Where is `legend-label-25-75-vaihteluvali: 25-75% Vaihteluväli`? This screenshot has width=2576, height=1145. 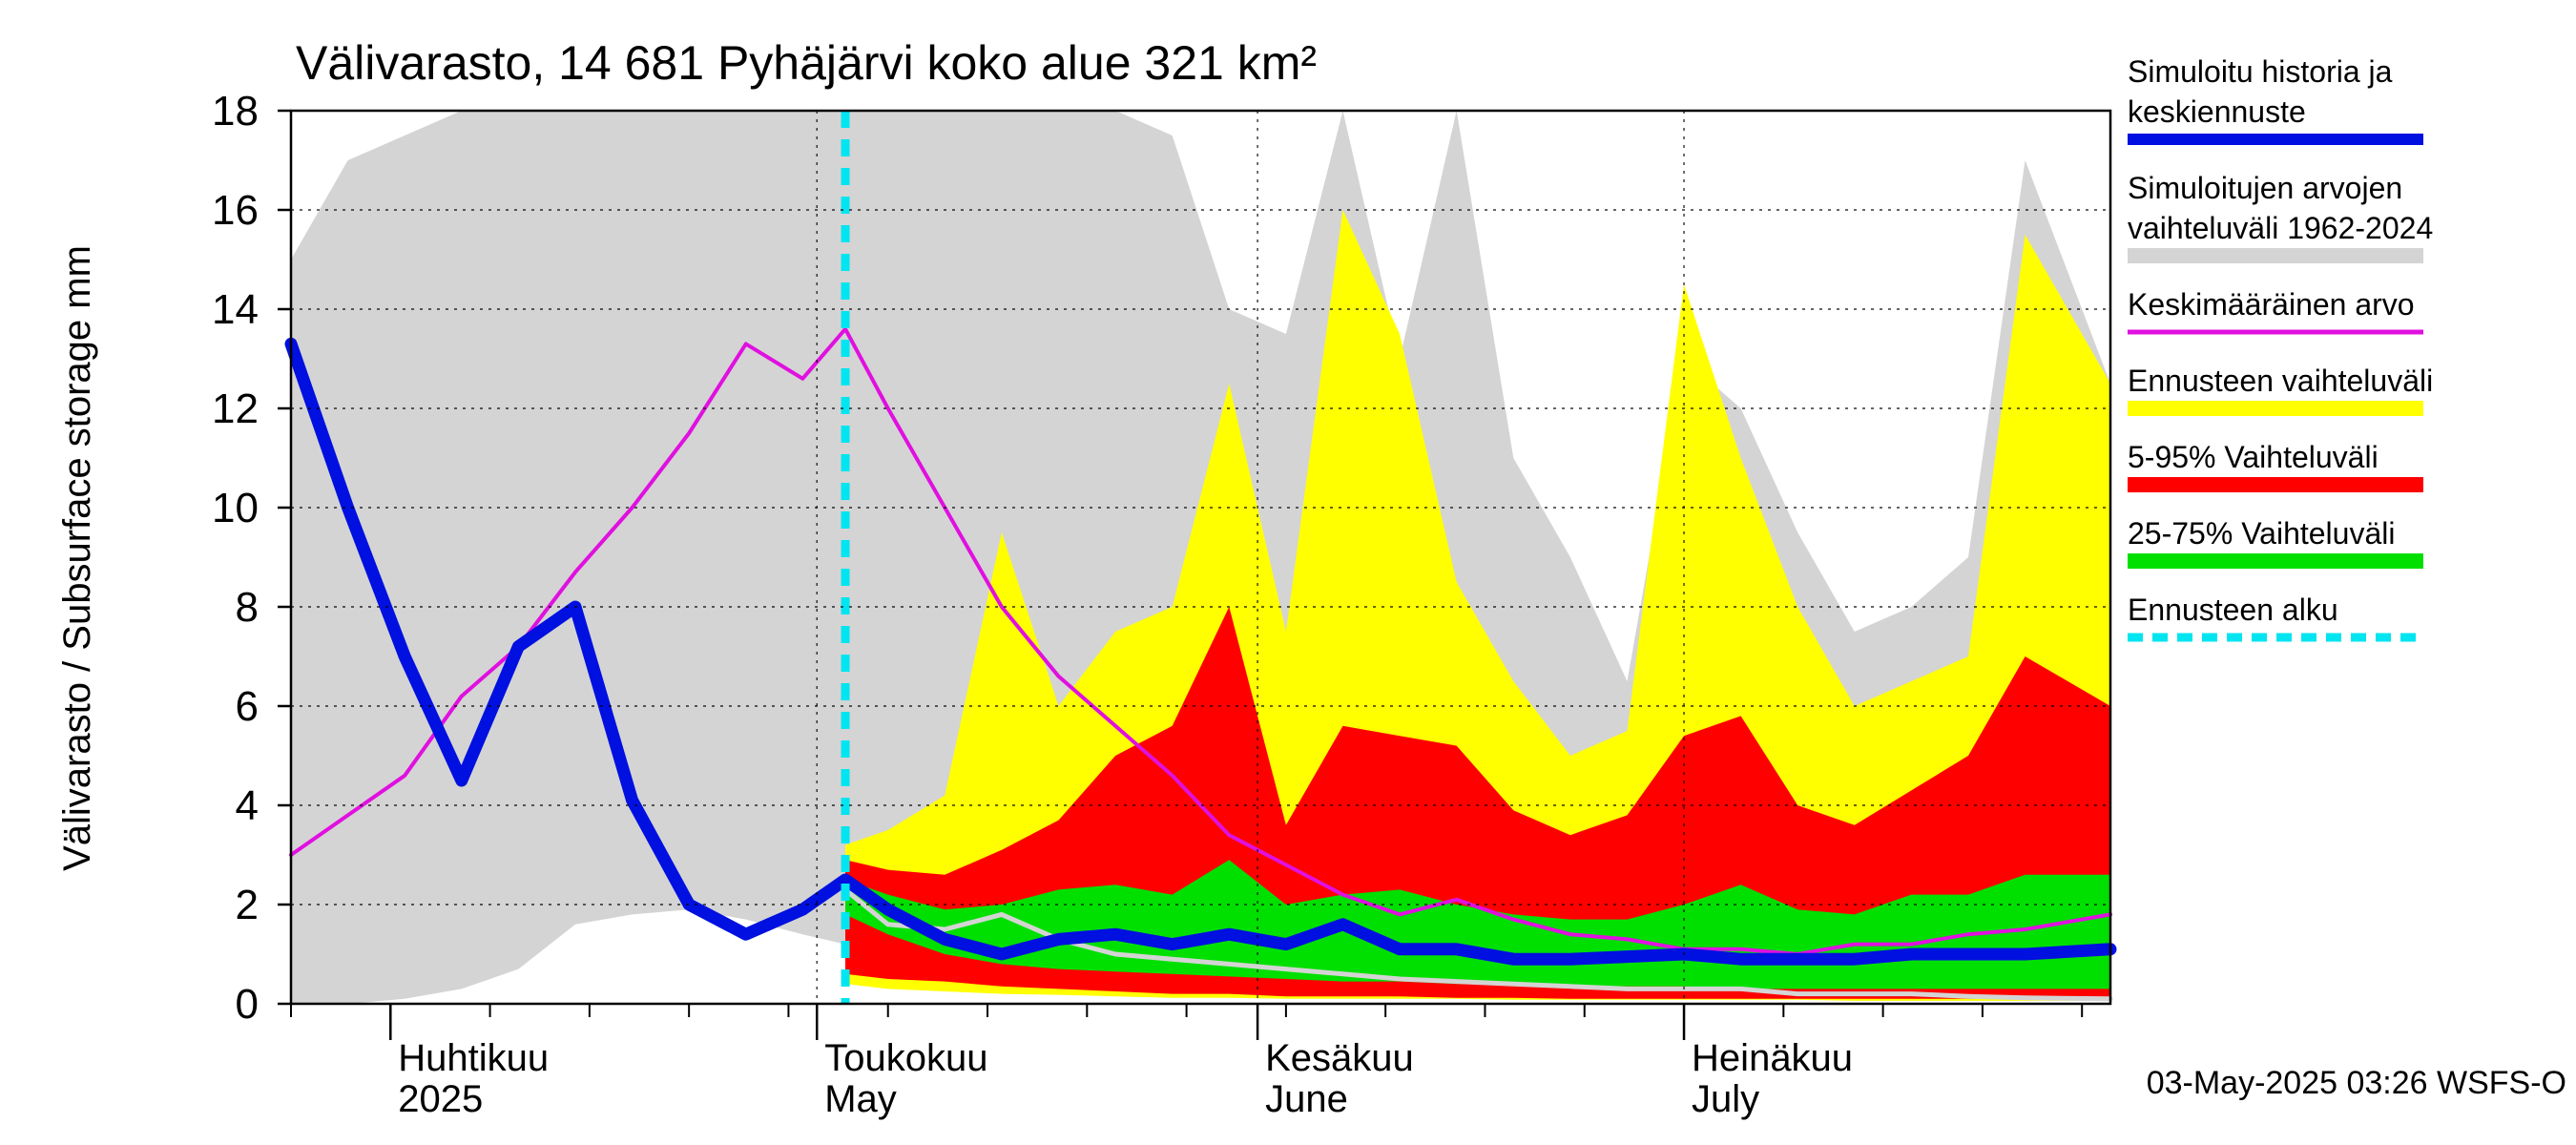
legend-label-25-75-vaihteluvali: 25-75% Vaihteluväli is located at coordinates (2261, 533).